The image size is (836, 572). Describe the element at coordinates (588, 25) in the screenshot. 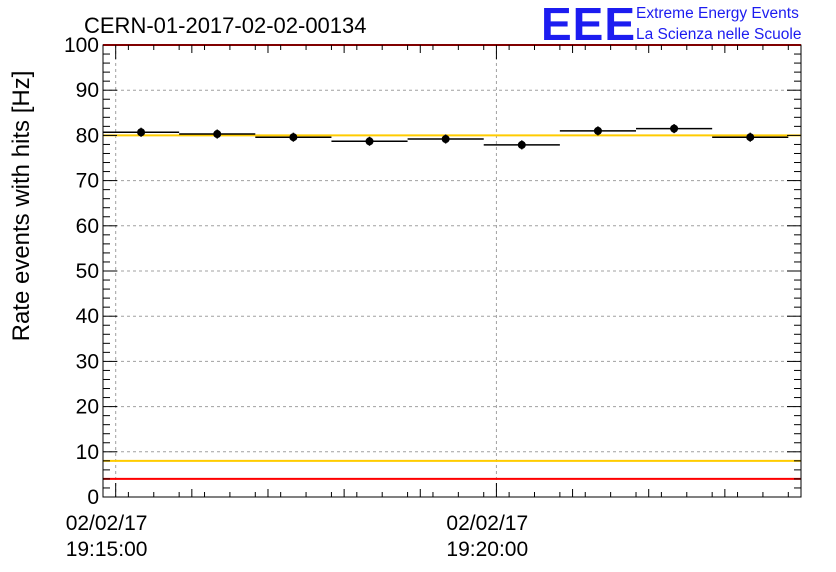

I see `eee-logo-mark: EEE` at that location.